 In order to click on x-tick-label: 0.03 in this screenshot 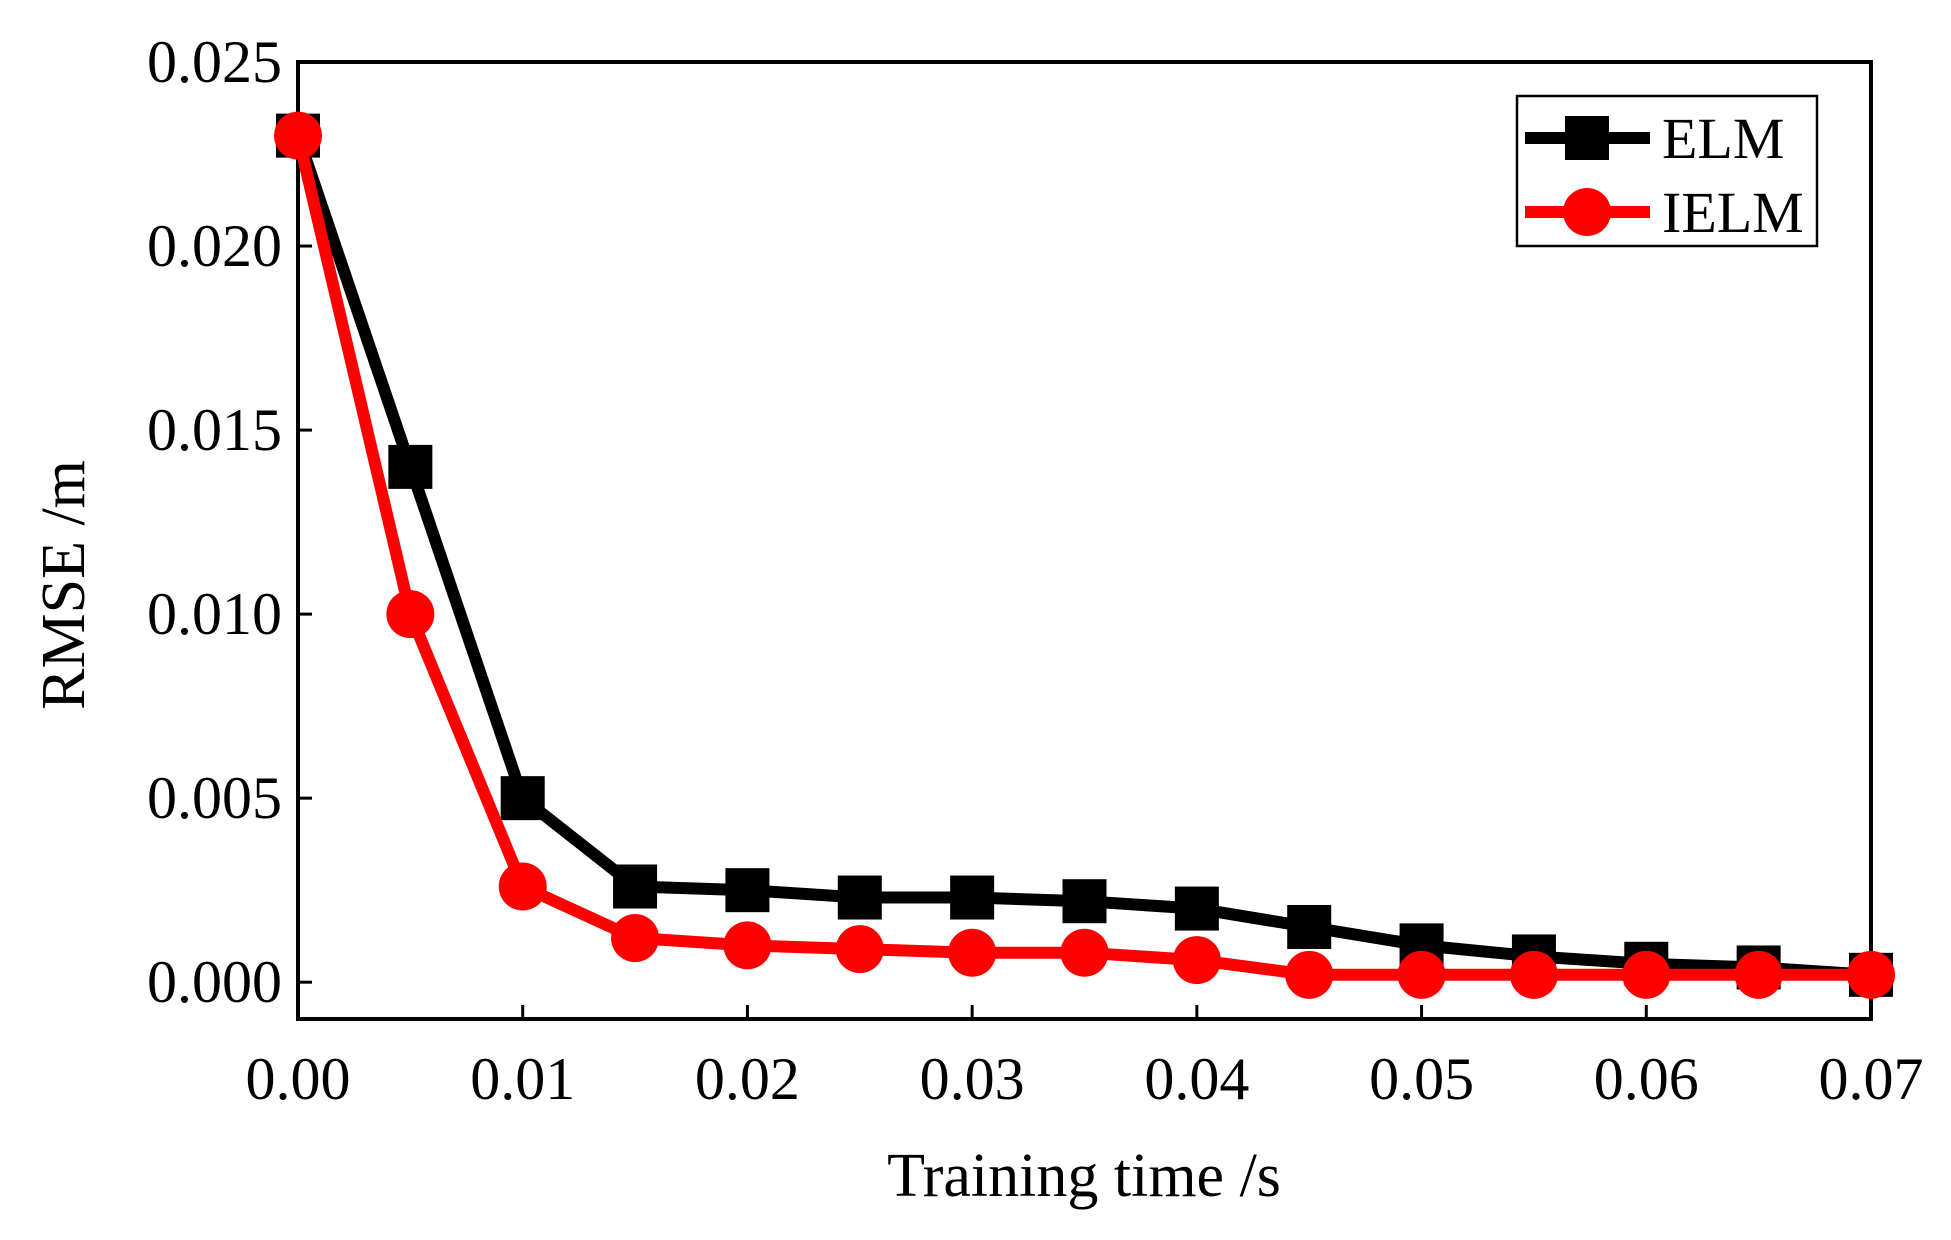, I will do `click(972, 1079)`.